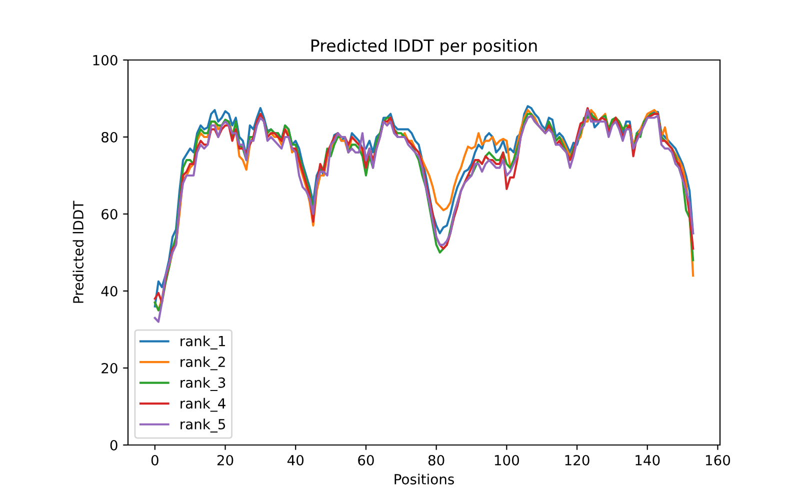  I want to click on x-tick-label: 80, so click(436, 460).